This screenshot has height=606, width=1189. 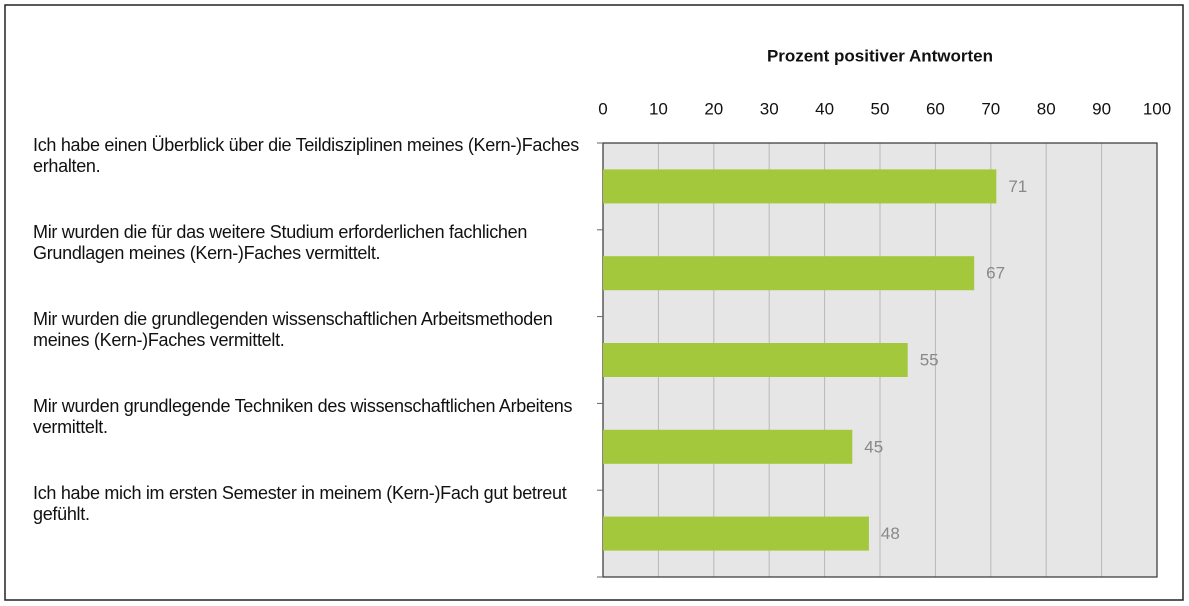 What do you see at coordinates (824, 108) in the screenshot?
I see `x-tick-label: 40` at bounding box center [824, 108].